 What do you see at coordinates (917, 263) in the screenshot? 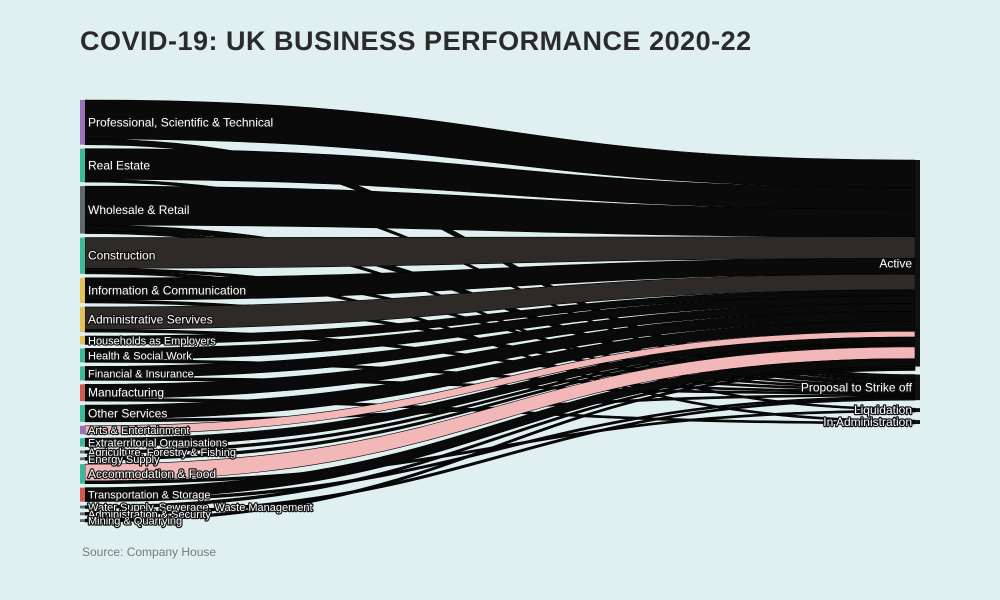
I see `node-active` at bounding box center [917, 263].